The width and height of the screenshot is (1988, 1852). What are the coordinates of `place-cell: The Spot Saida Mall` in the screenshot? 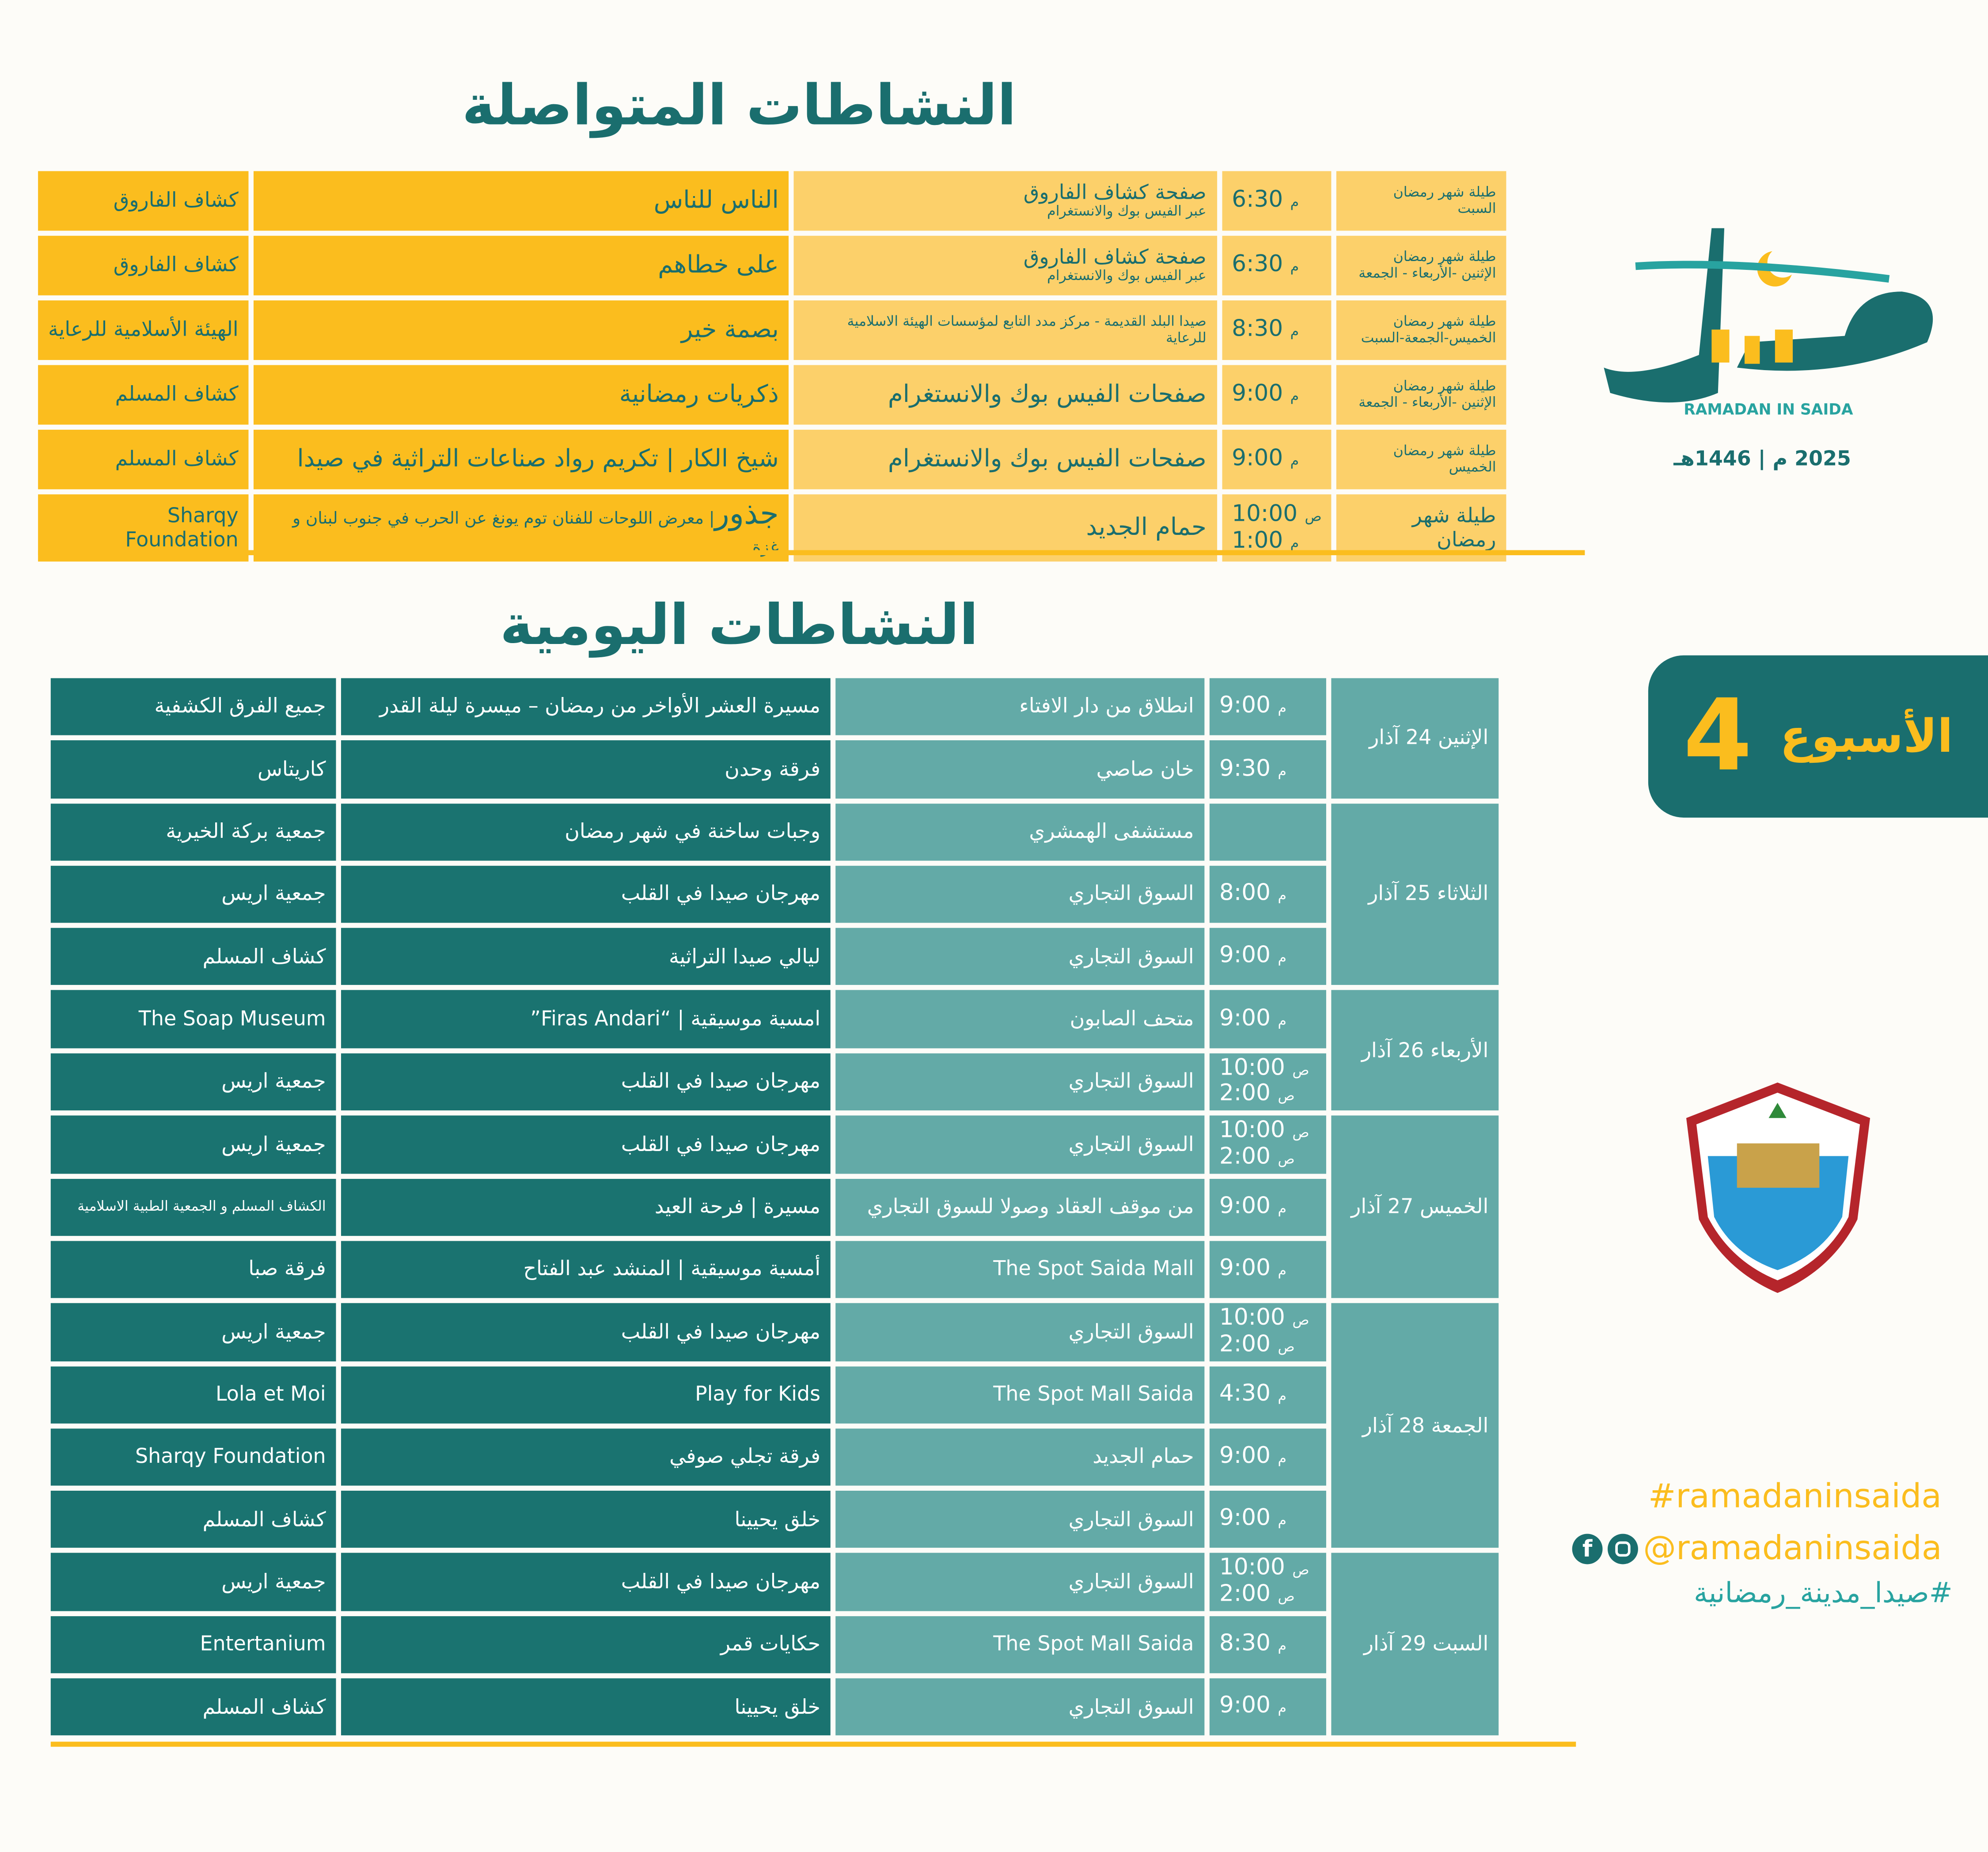 It's located at (1019, 1270).